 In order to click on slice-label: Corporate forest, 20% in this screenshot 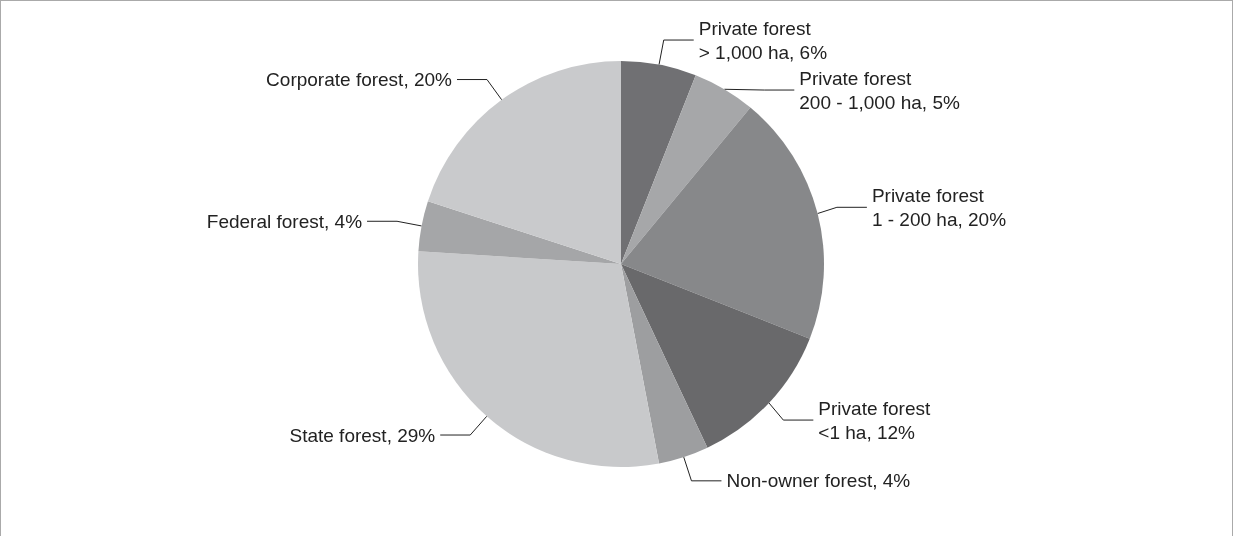, I will do `click(359, 80)`.